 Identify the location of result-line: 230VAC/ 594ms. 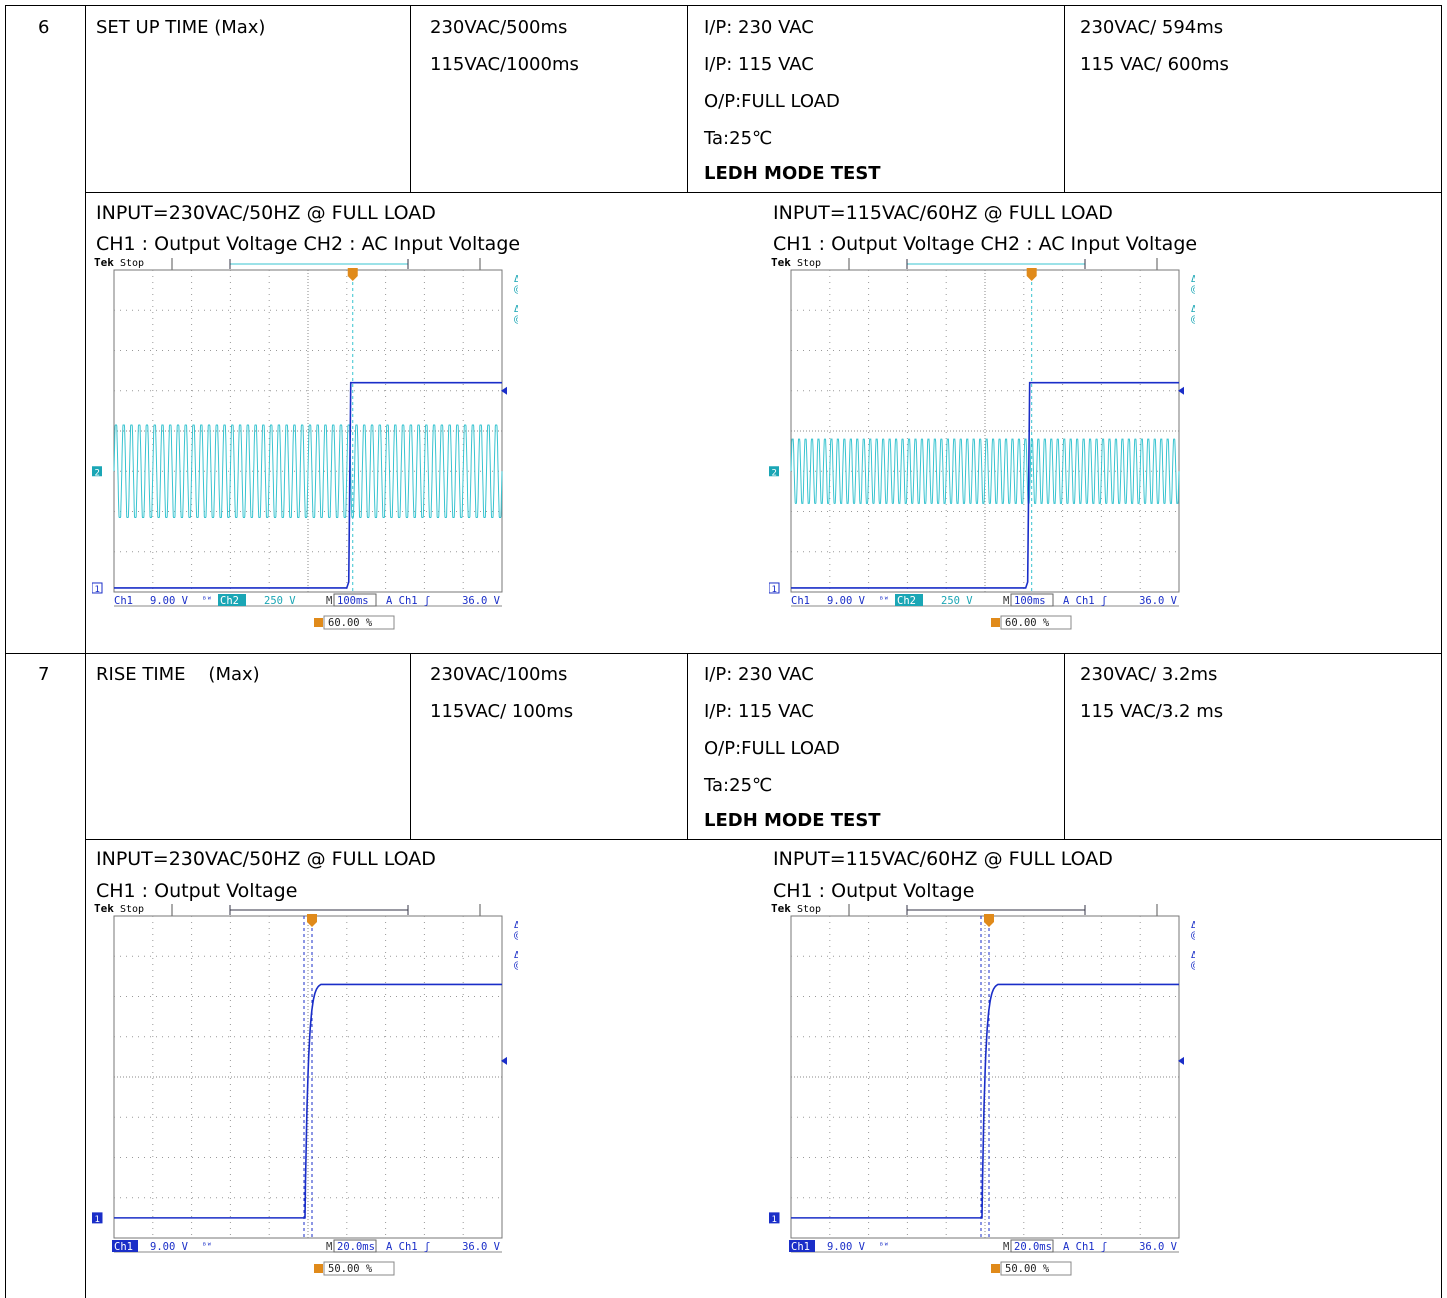
(1152, 27).